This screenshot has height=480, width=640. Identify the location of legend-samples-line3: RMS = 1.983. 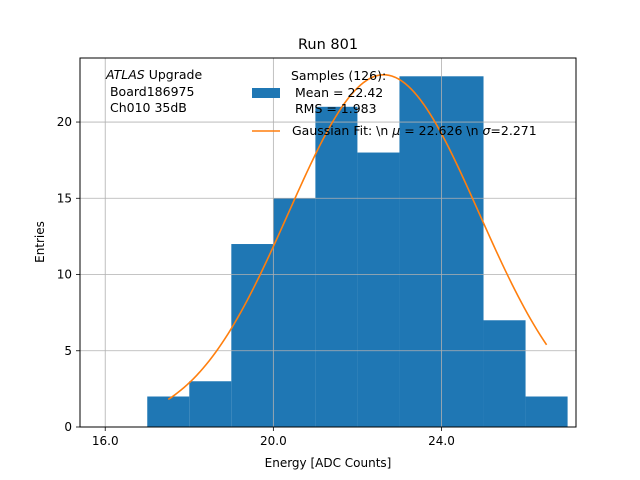
(334, 108).